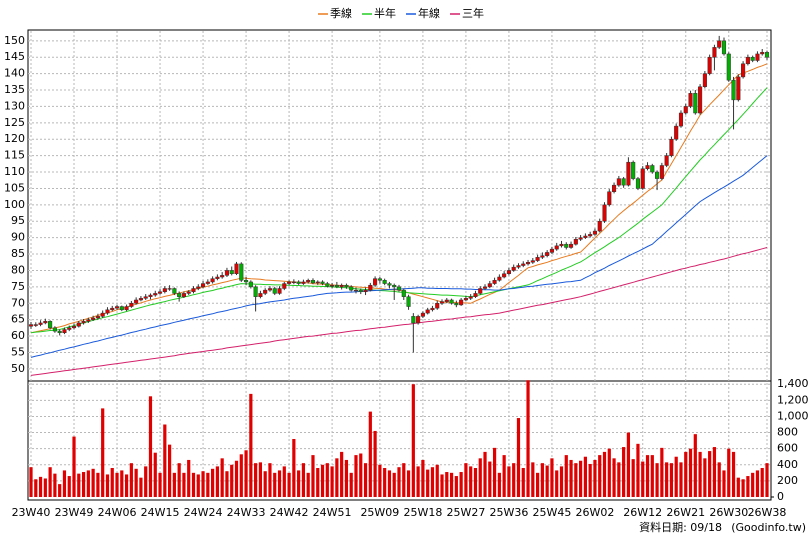  I want to click on legend-label: 年線, so click(429, 13).